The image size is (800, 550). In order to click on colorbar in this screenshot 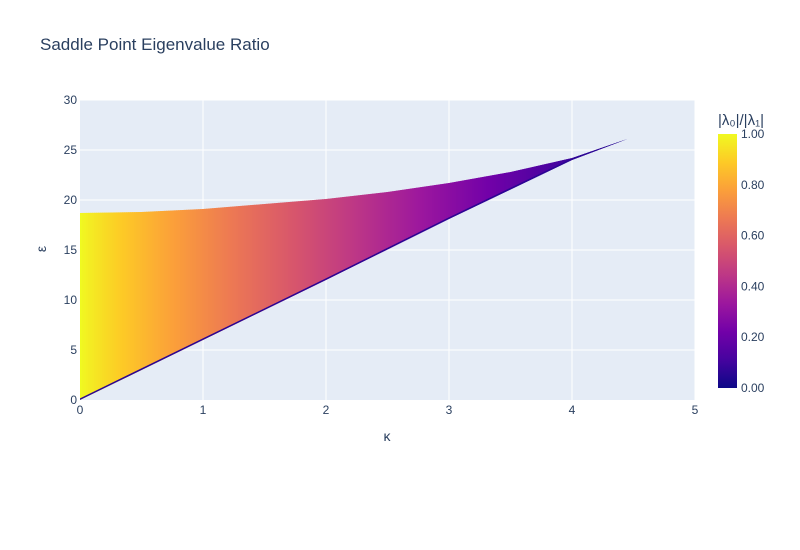, I will do `click(727, 261)`.